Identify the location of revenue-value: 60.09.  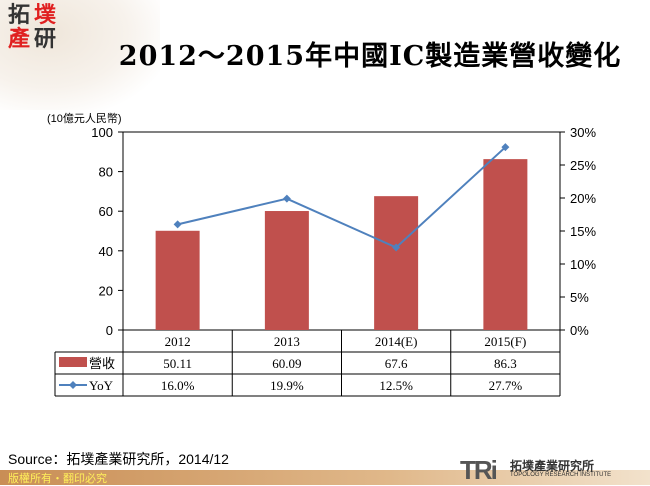
(286, 363).